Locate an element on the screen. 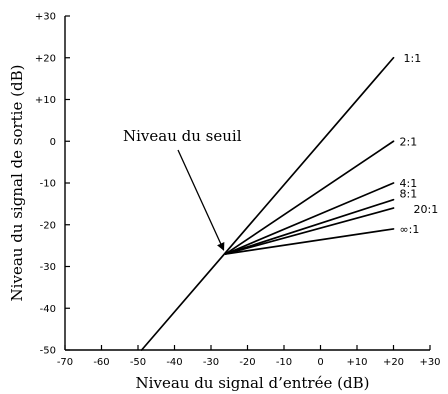 This screenshot has width=448, height=394. y-tick-label: +10 is located at coordinates (45, 100).